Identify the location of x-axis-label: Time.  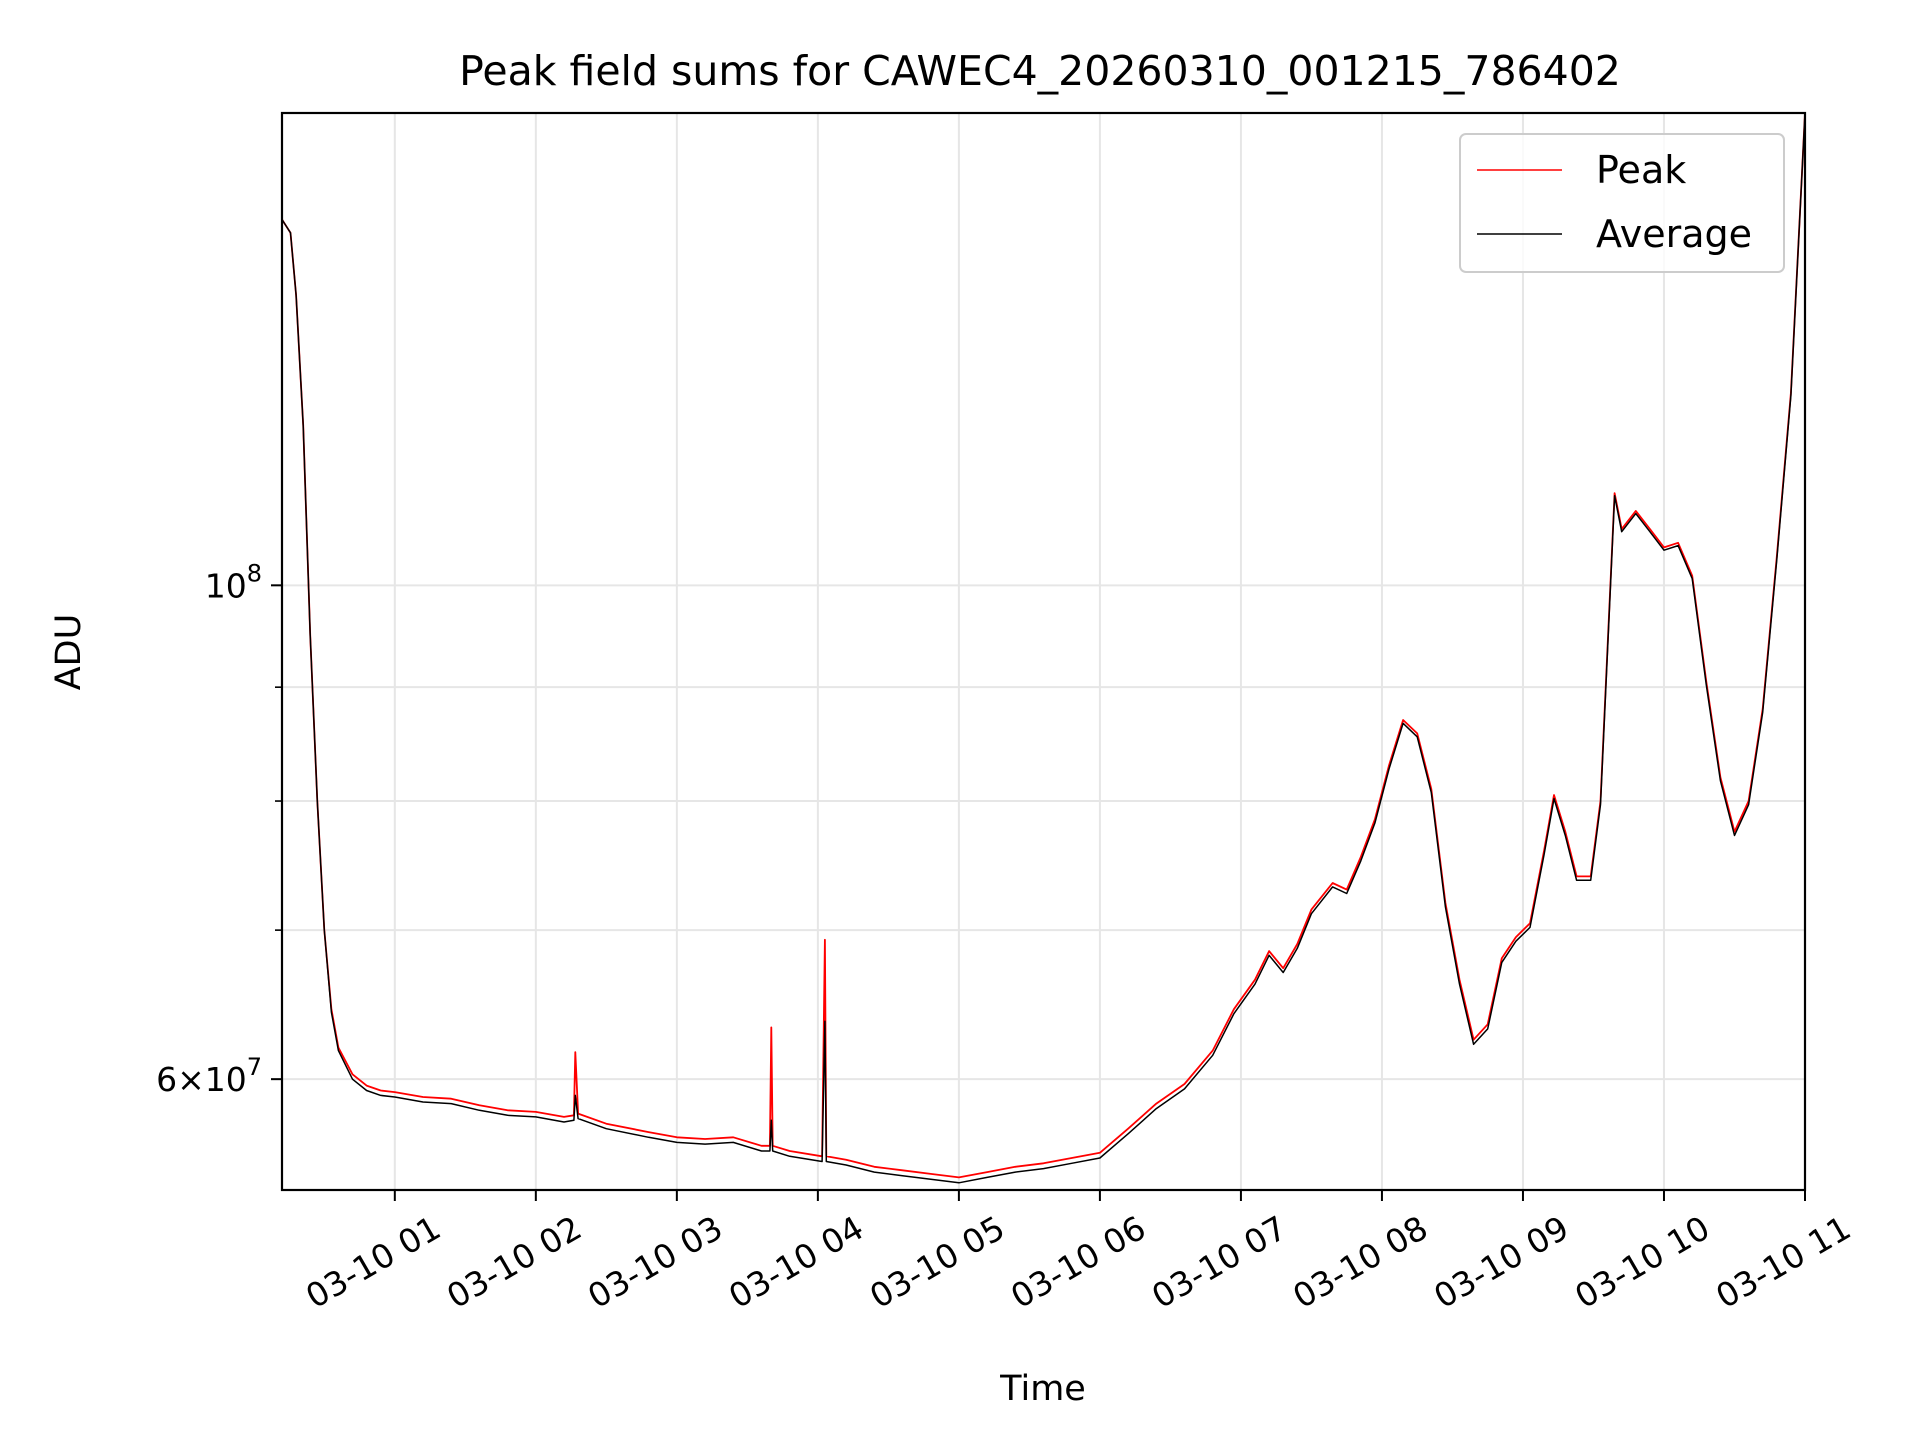
(1042, 1389).